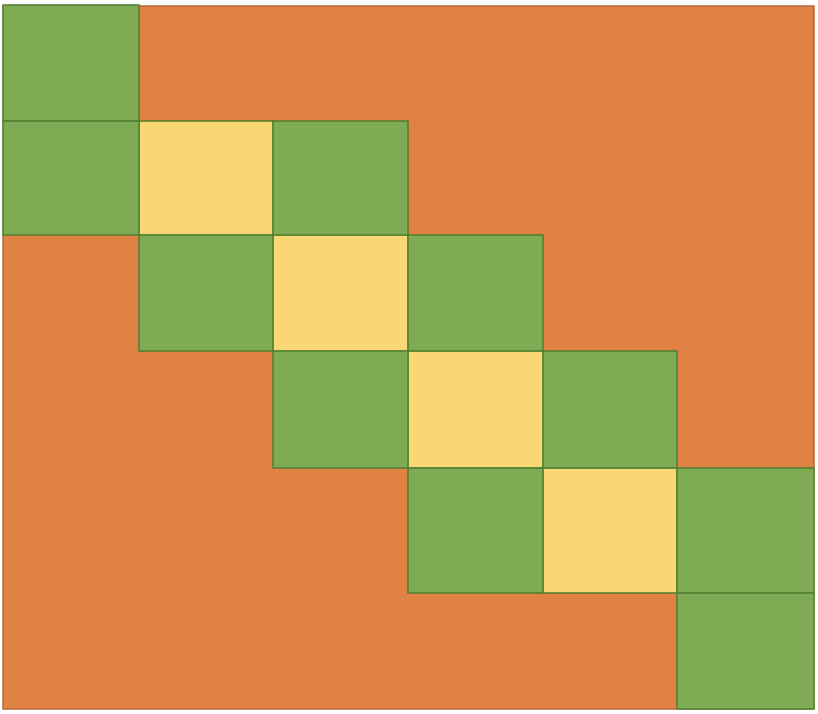  Describe the element at coordinates (745, 651) in the screenshot. I see `green-cell-r5-c5` at that location.